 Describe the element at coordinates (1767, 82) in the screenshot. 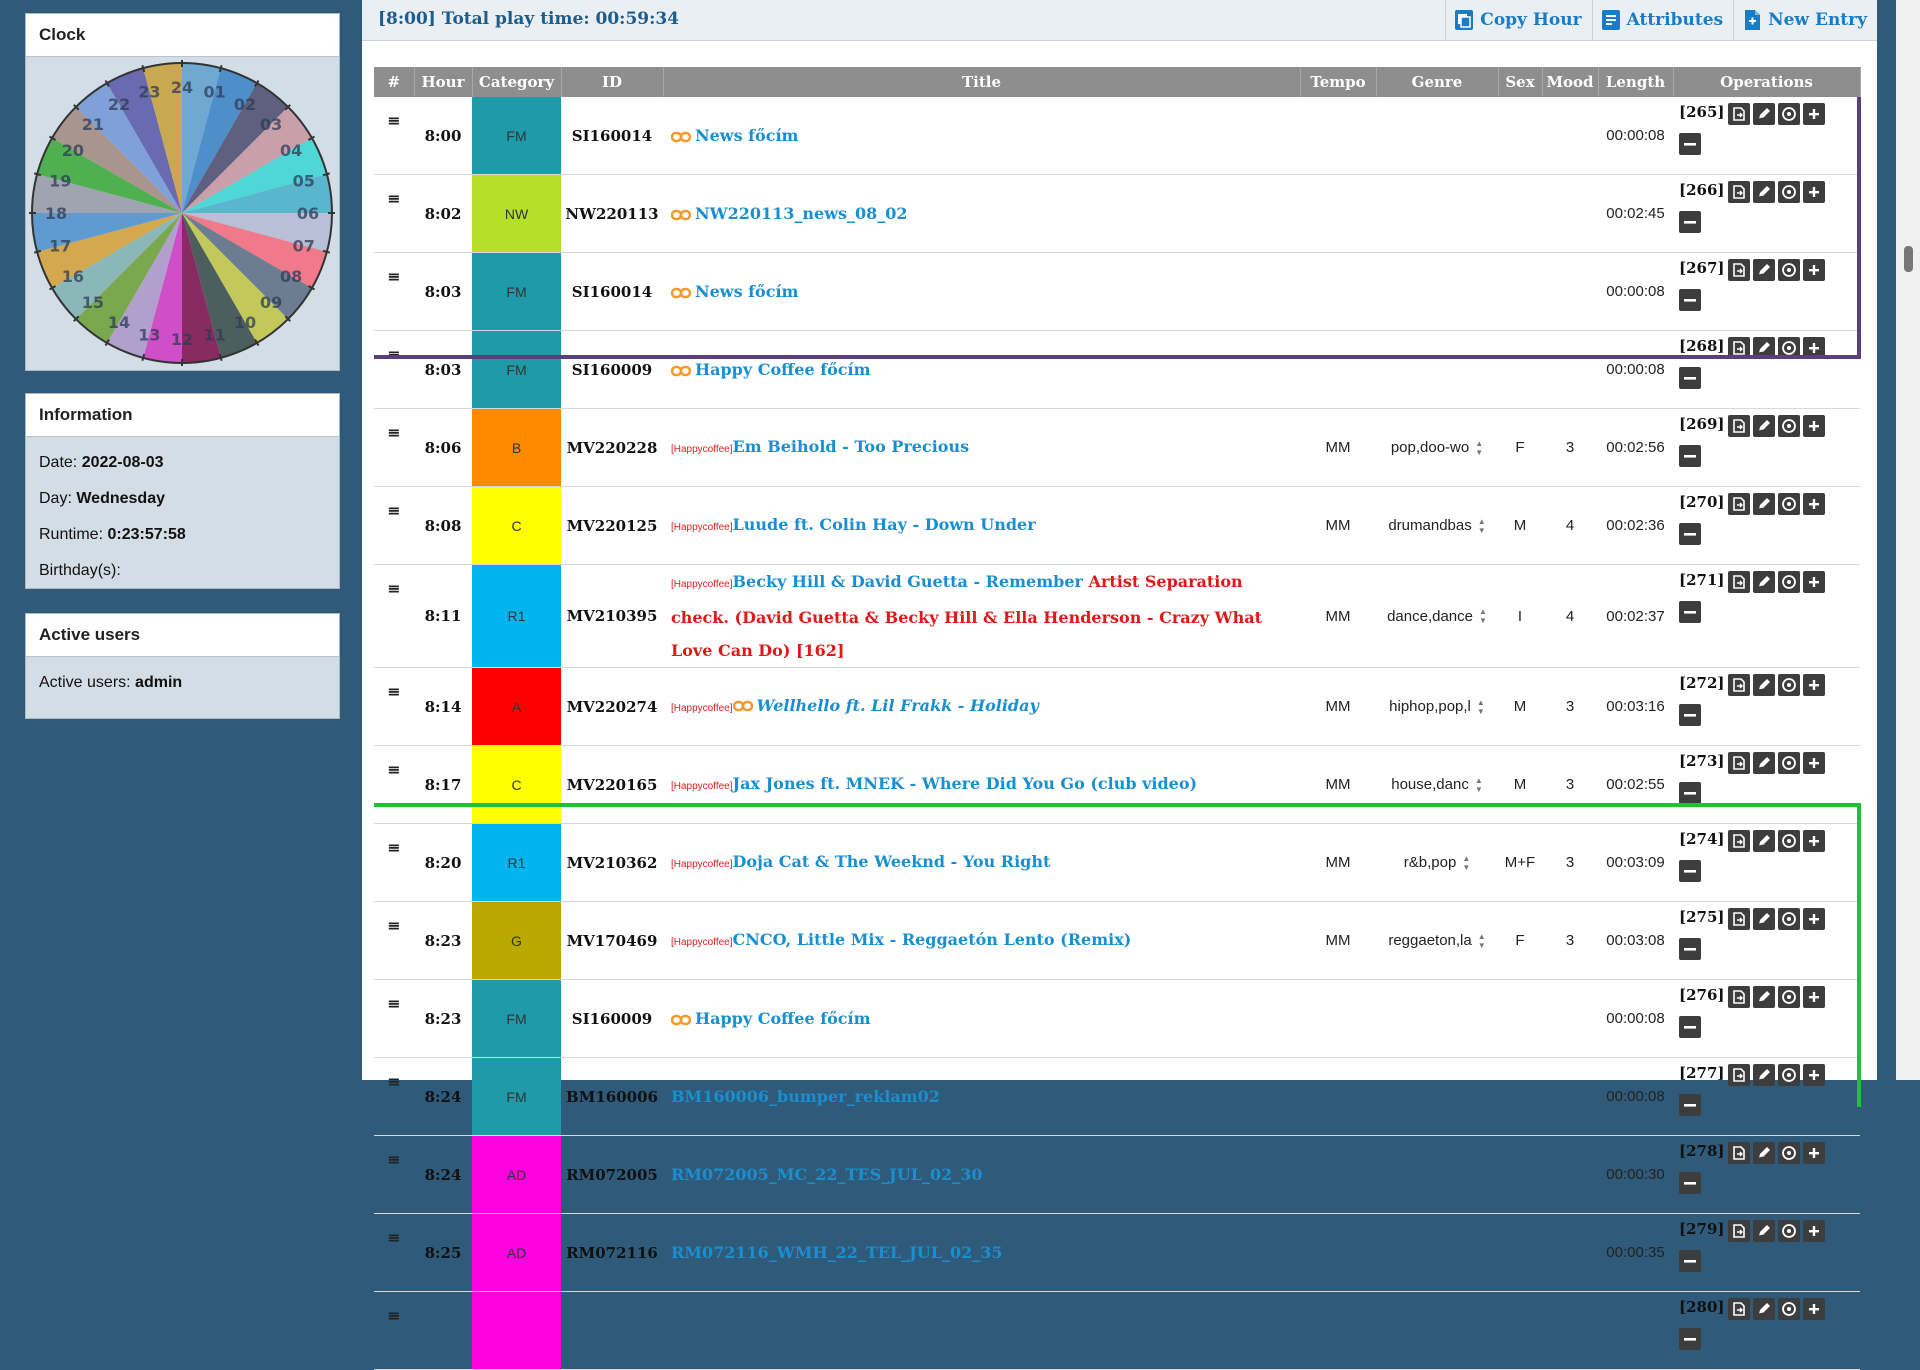

I see `col-operations: Operations` at that location.